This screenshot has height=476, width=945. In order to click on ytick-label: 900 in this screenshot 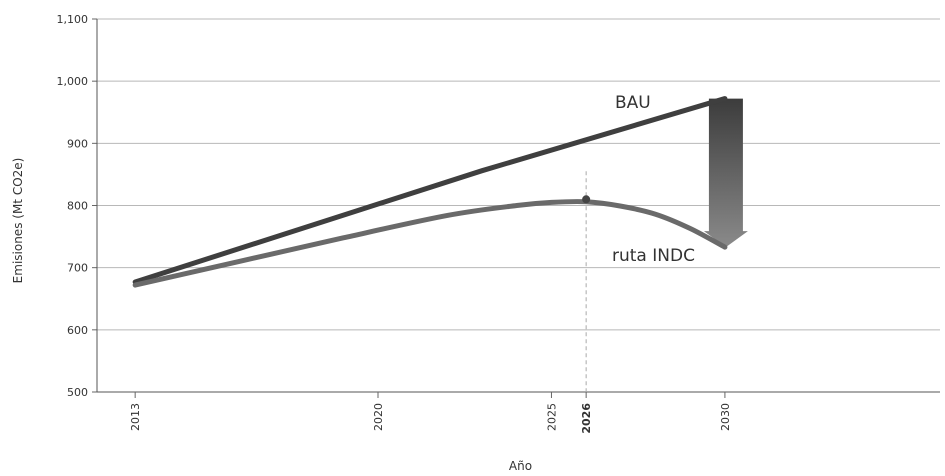, I will do `click(77, 143)`.